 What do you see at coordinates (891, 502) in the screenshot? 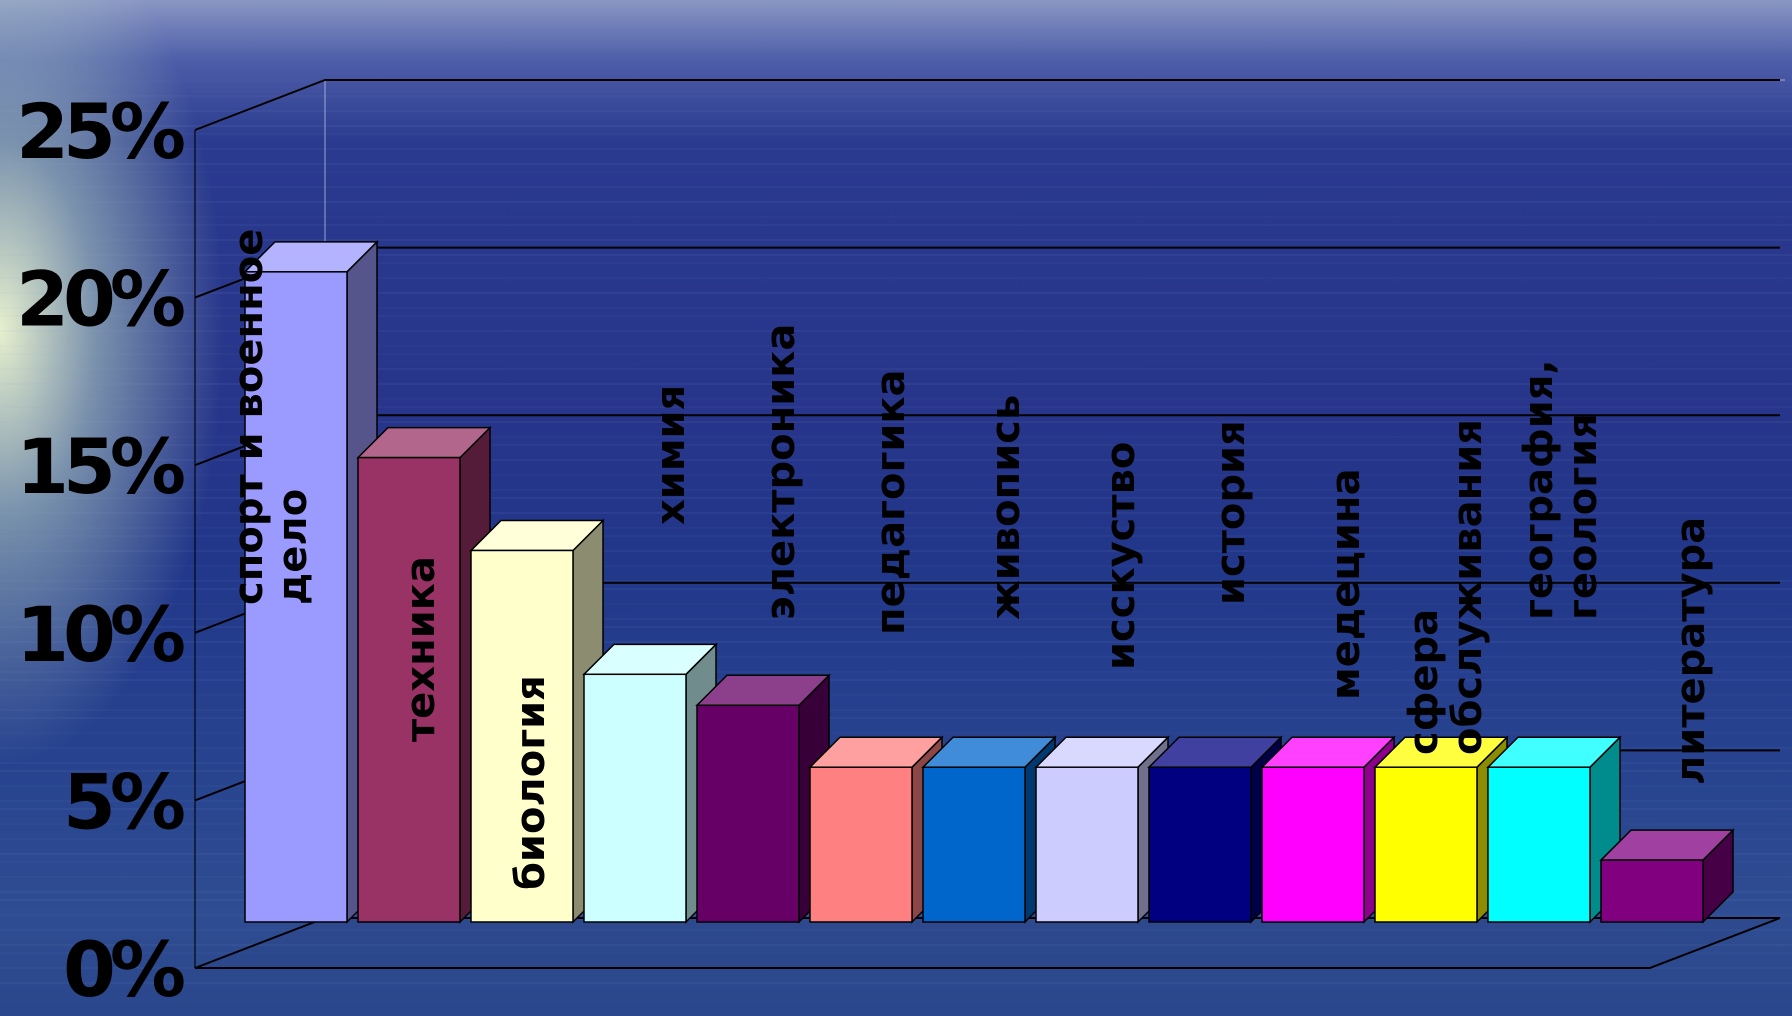
I see `category-label: педагогика` at bounding box center [891, 502].